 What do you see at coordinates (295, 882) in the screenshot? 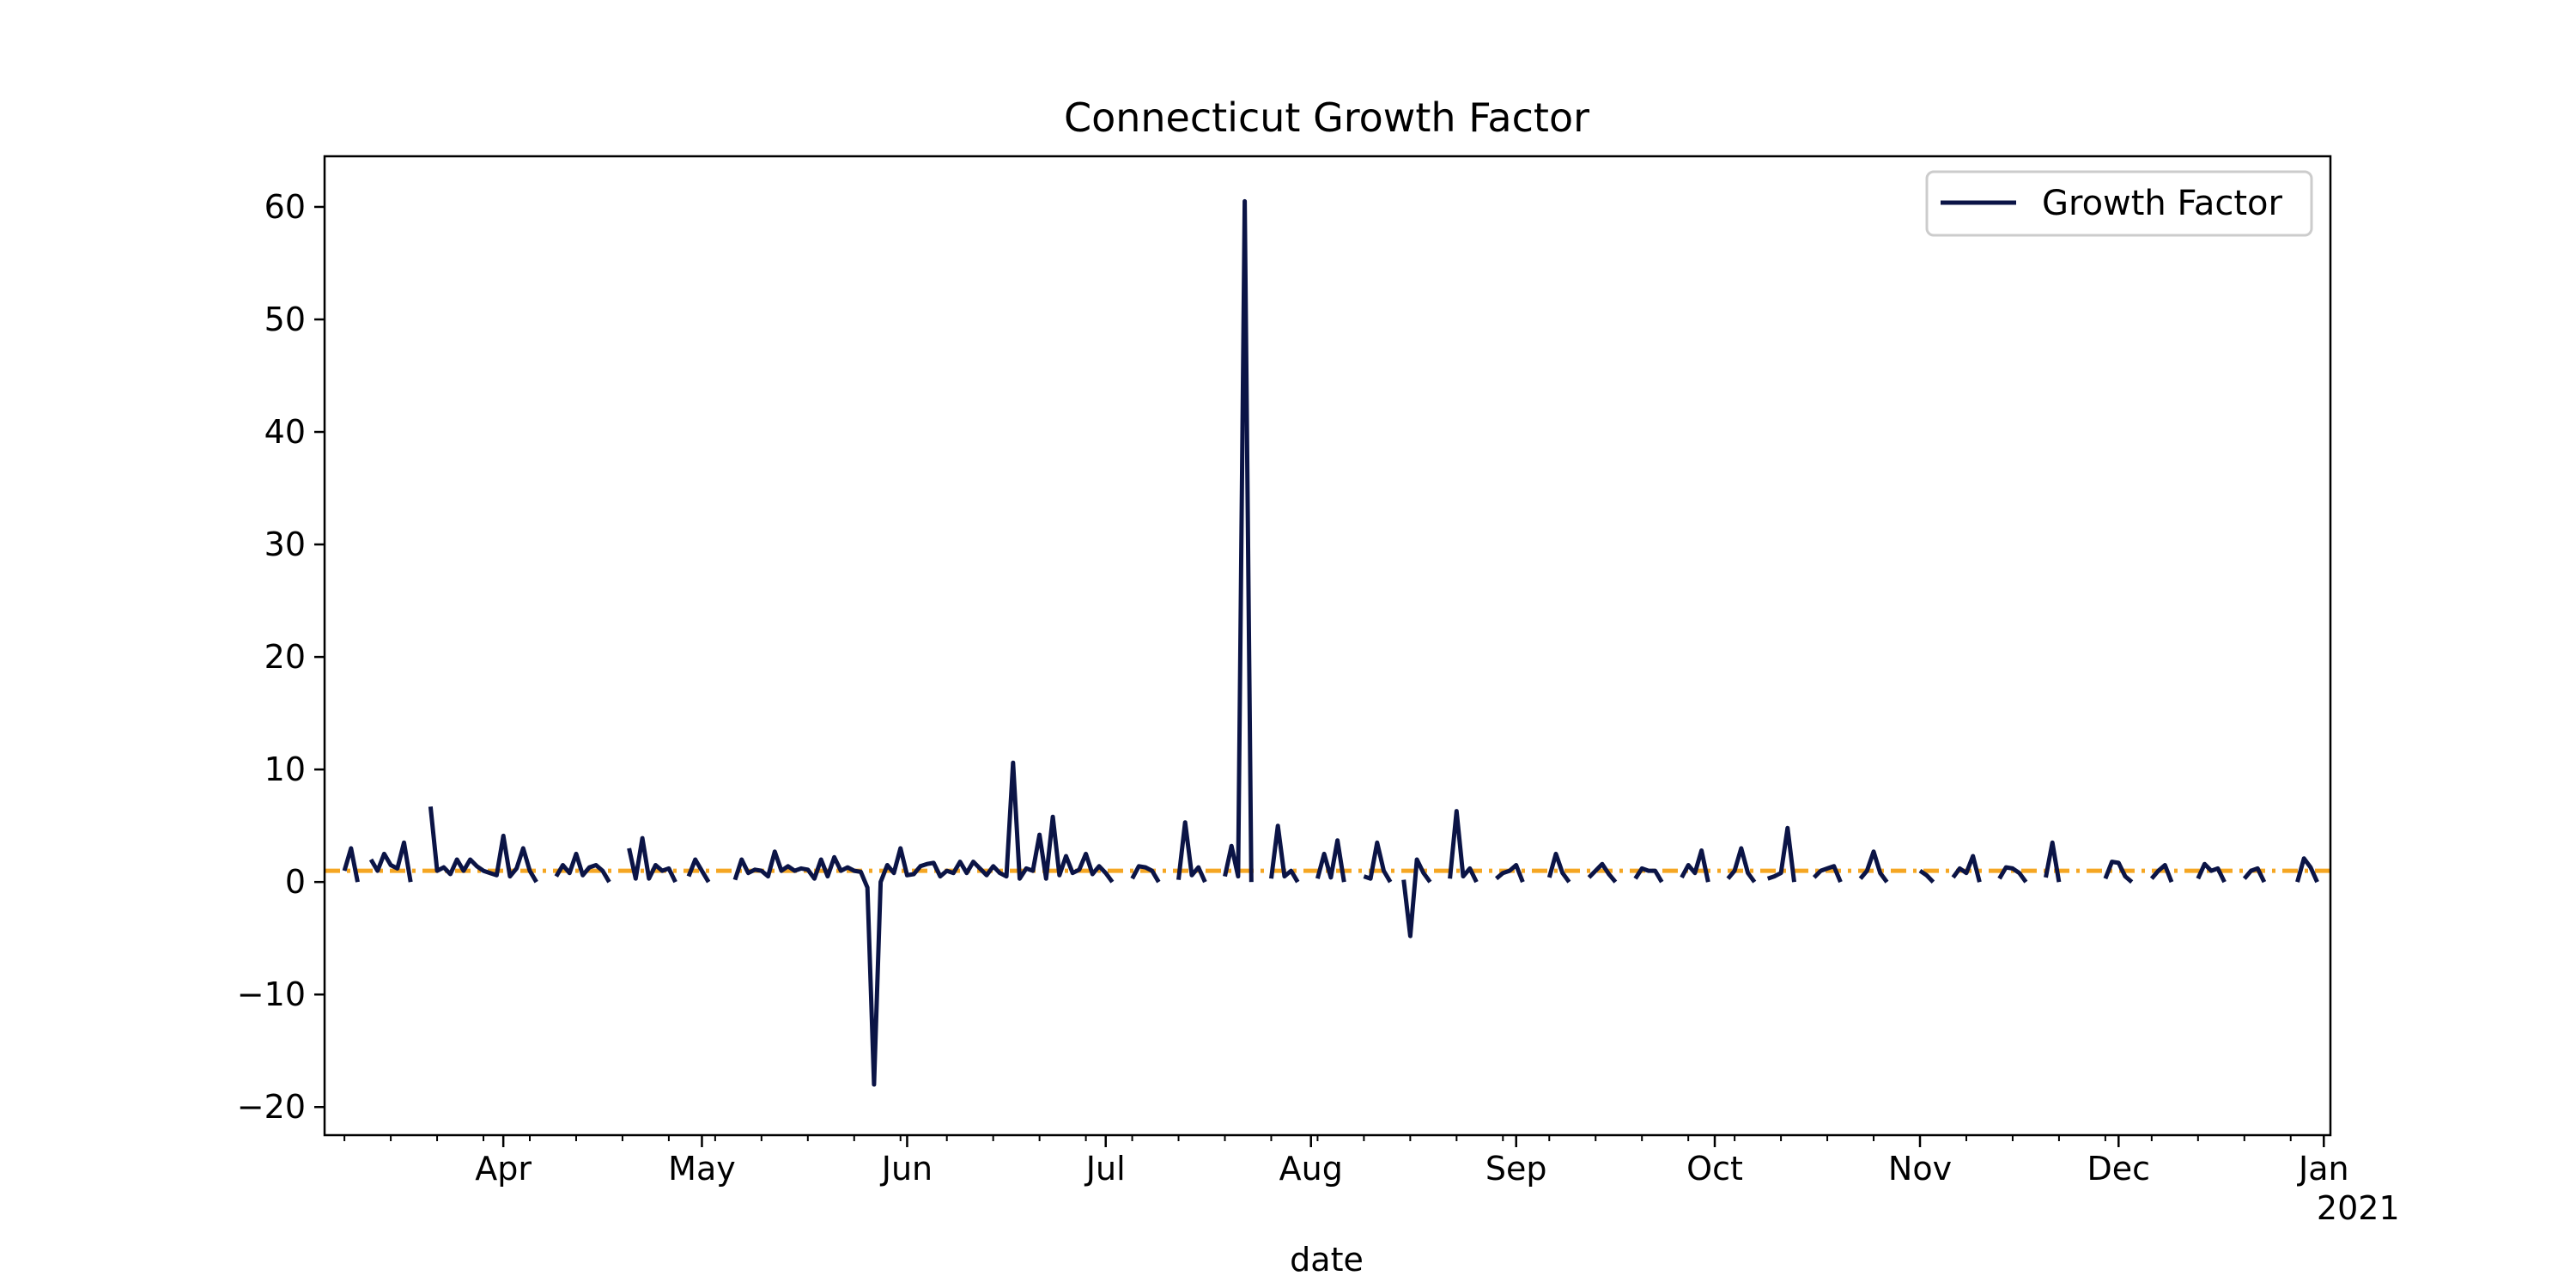
I see `y-tick-label: 0` at bounding box center [295, 882].